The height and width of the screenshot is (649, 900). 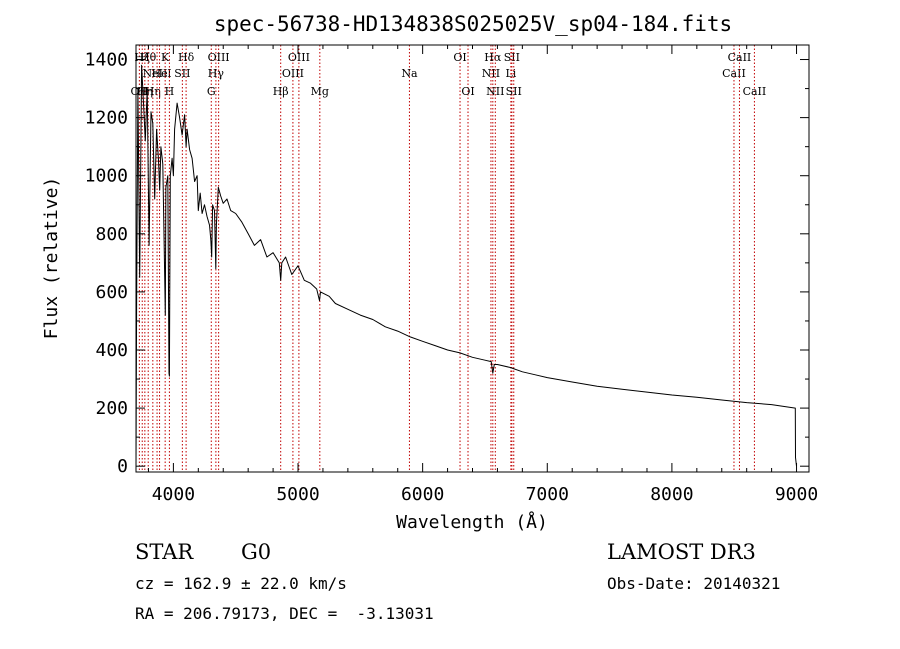 I want to click on line-marker-label: H, so click(x=170, y=91).